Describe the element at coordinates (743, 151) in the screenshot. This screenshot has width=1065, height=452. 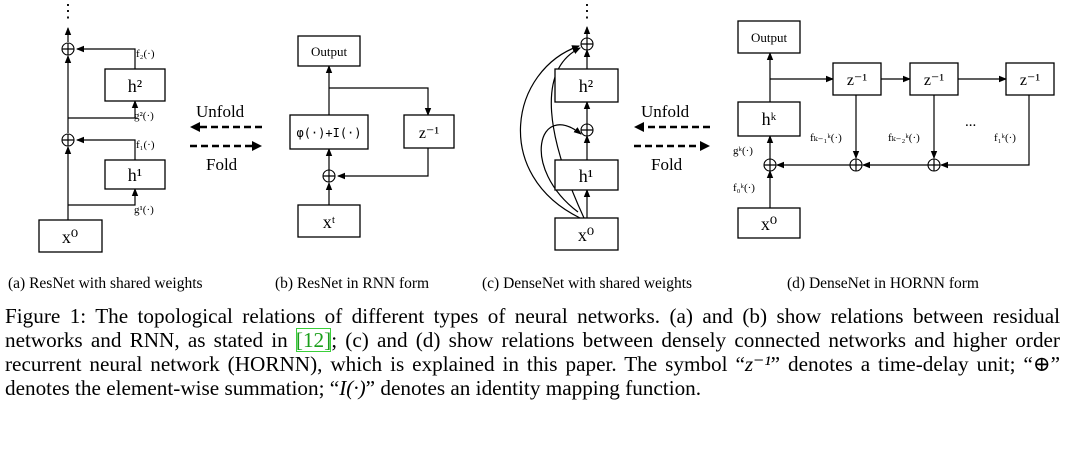
I see `gk-label: gᵏ(·)` at that location.